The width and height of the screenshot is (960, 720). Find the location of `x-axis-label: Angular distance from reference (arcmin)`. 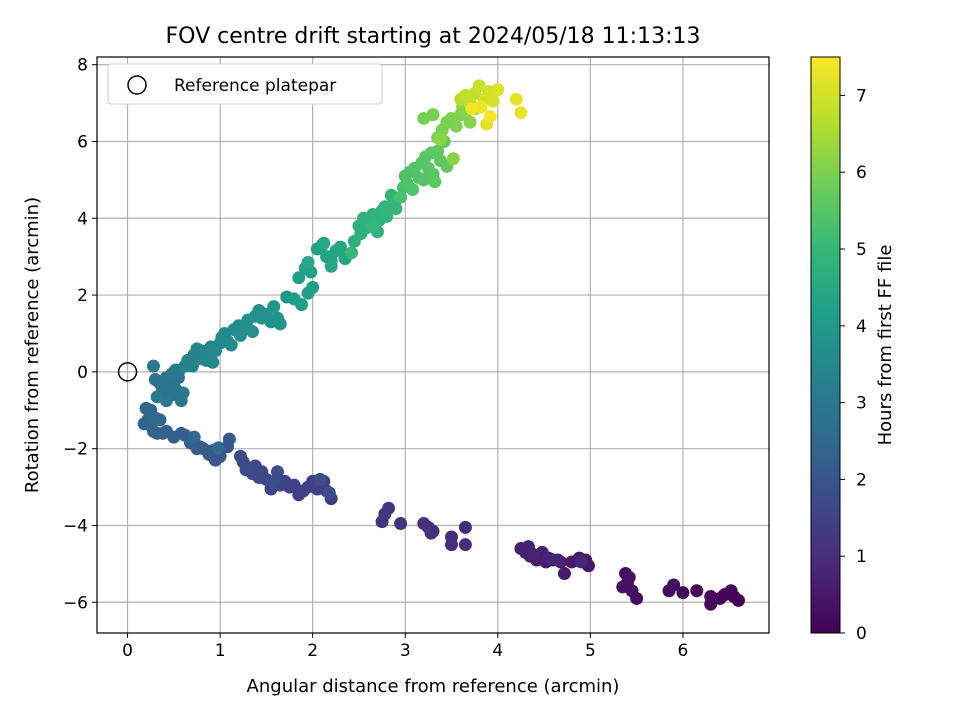

x-axis-label: Angular distance from reference (arcmin) is located at coordinates (433, 686).